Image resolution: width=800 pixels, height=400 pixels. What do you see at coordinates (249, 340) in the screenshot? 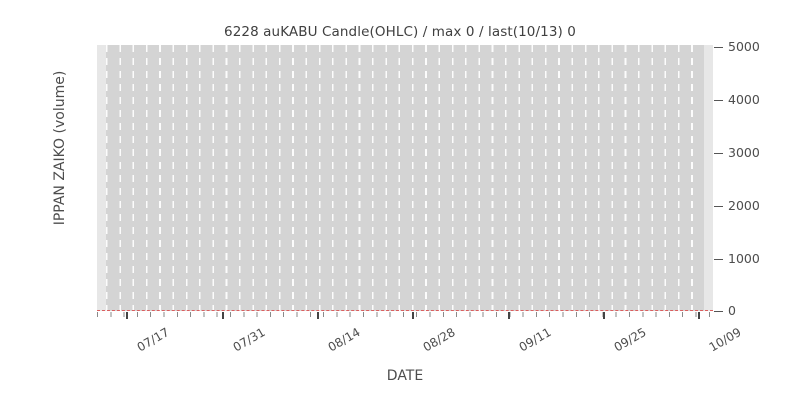
I see `x-tick-label: 07/31` at bounding box center [249, 340].